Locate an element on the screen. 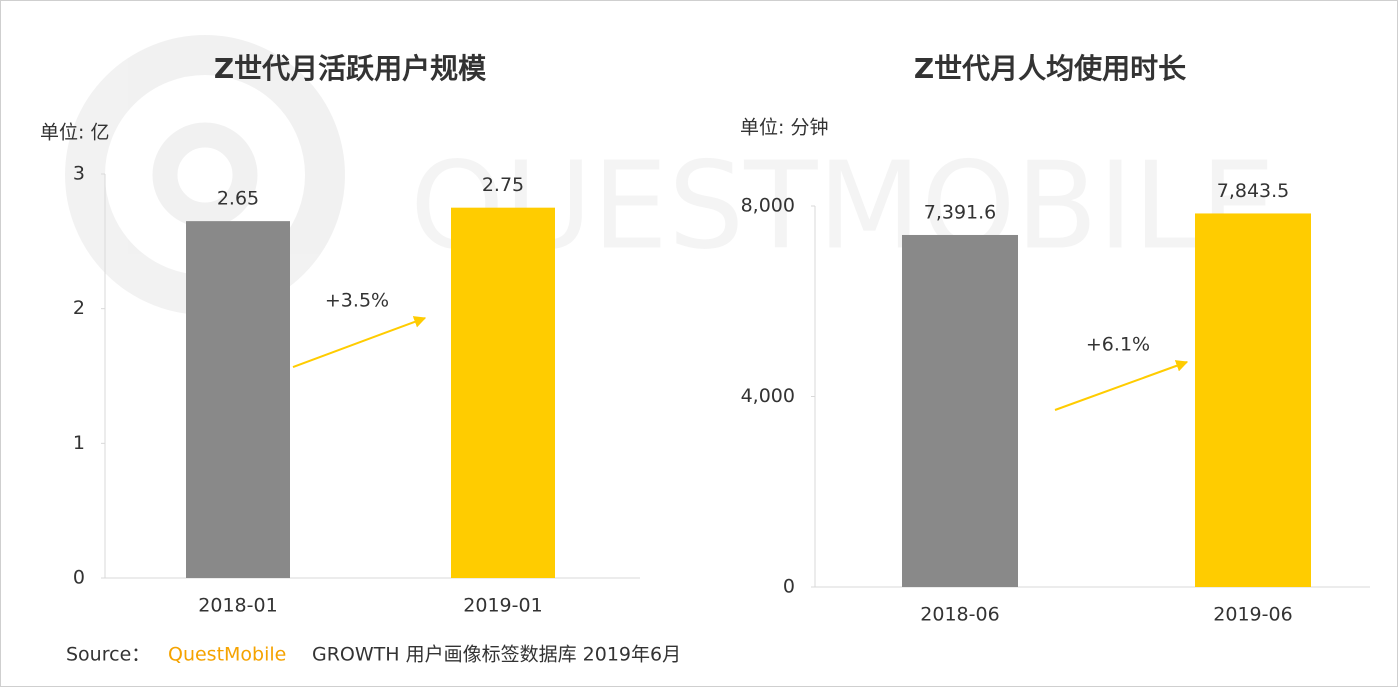 The height and width of the screenshot is (688, 1399). y-tick-label: 4,000 is located at coordinates (768, 396).